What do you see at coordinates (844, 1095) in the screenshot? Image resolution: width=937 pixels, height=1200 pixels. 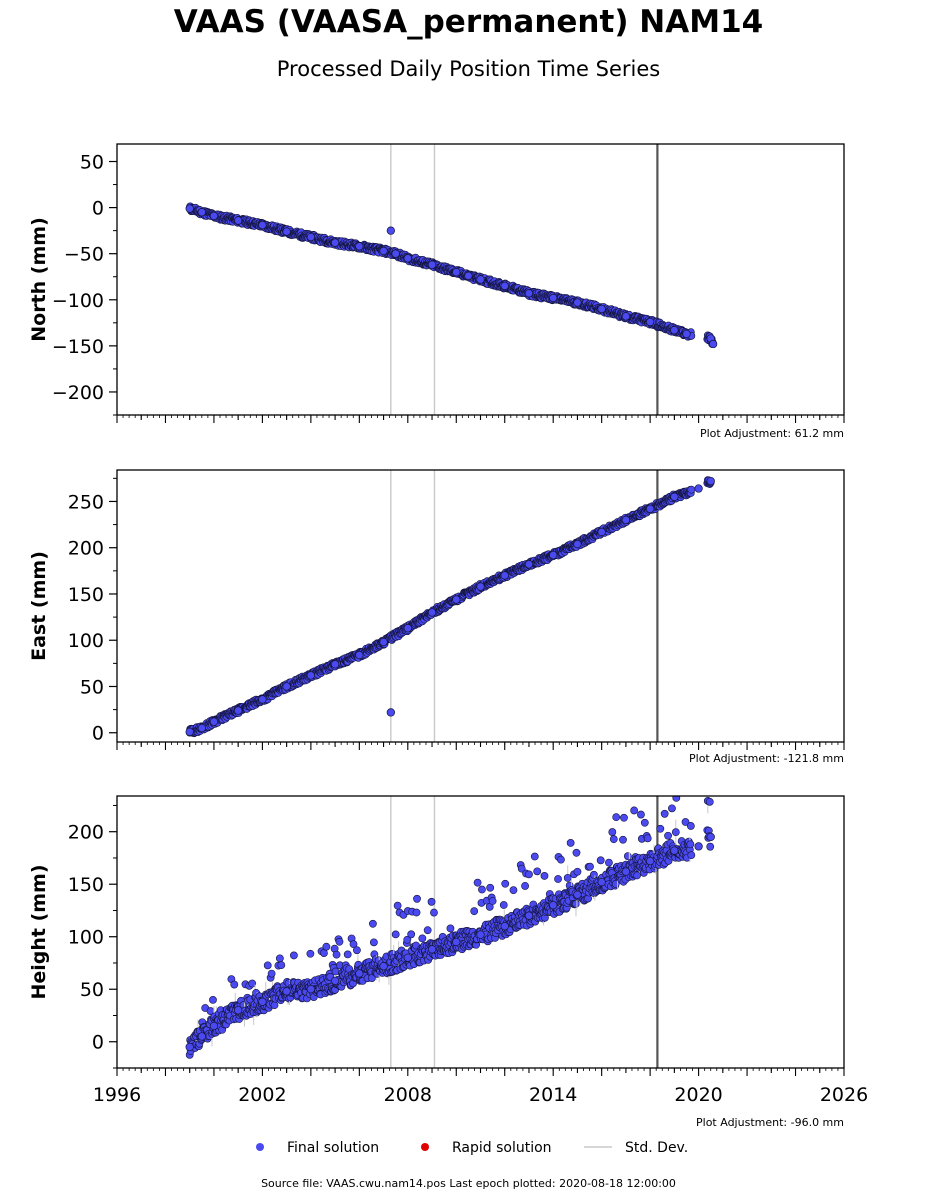 I see `x-tick-label: 2026` at bounding box center [844, 1095].